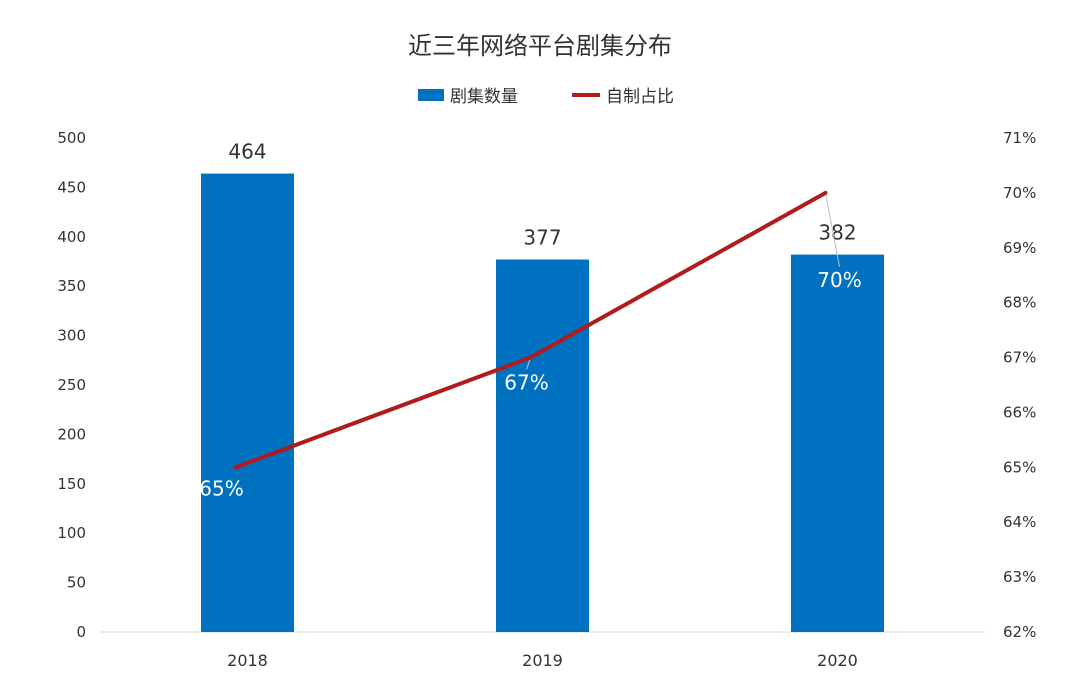 Image resolution: width=1080 pixels, height=688 pixels. Describe the element at coordinates (1019, 467) in the screenshot. I see `y-right-tick-label: 65%` at that location.